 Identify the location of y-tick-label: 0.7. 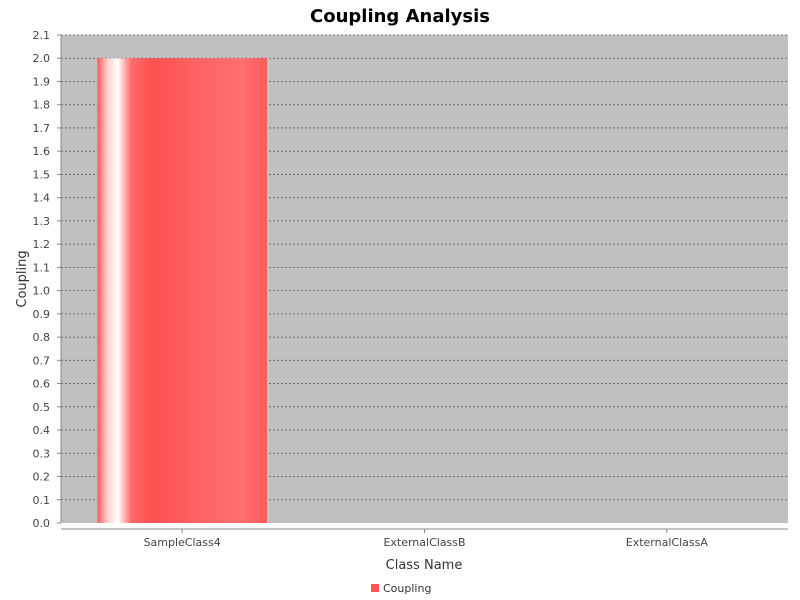
(42, 360).